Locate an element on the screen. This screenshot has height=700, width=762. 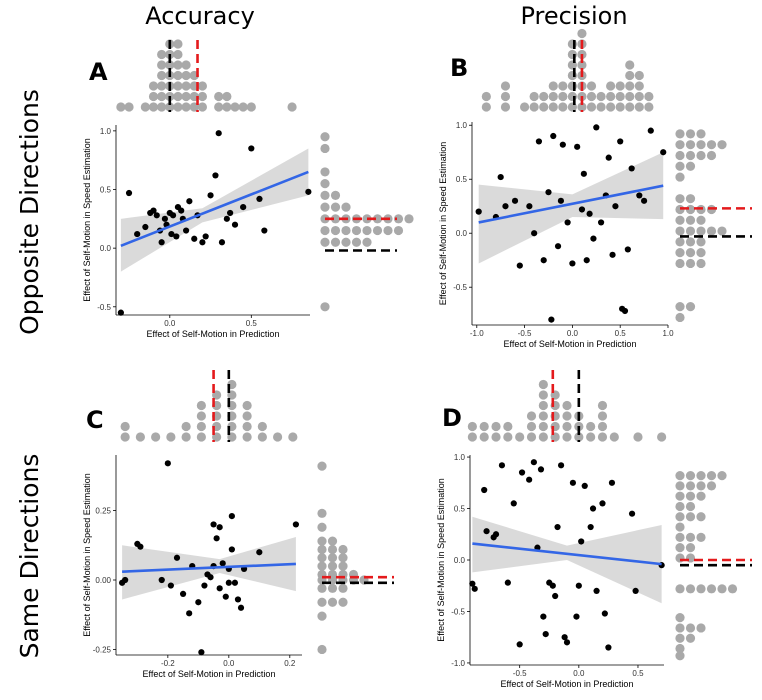
y-tick-label: 0.0 is located at coordinates (106, 248).